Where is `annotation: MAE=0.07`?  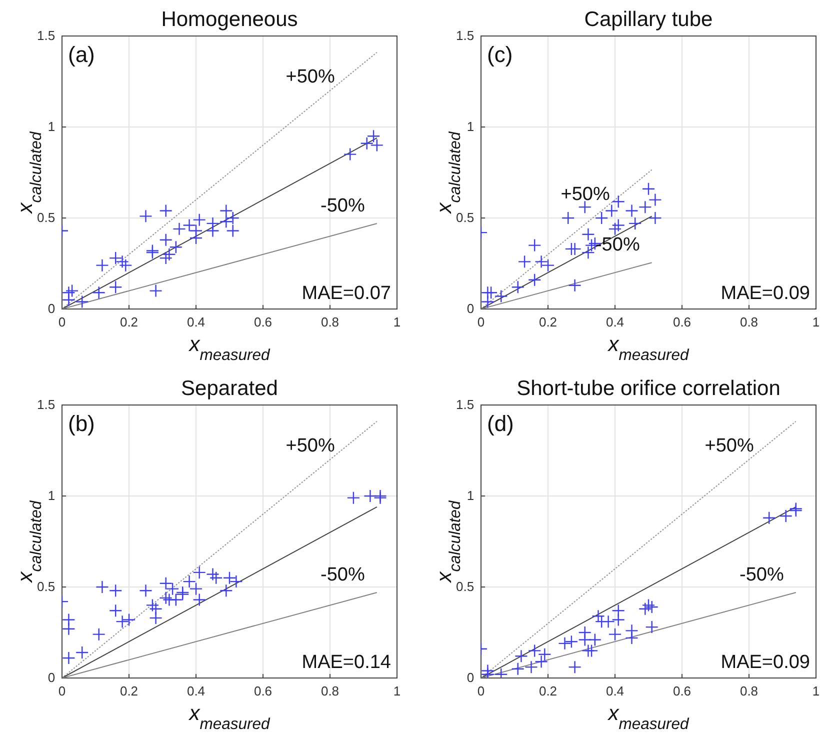
annotation: MAE=0.07 is located at coordinates (346, 293).